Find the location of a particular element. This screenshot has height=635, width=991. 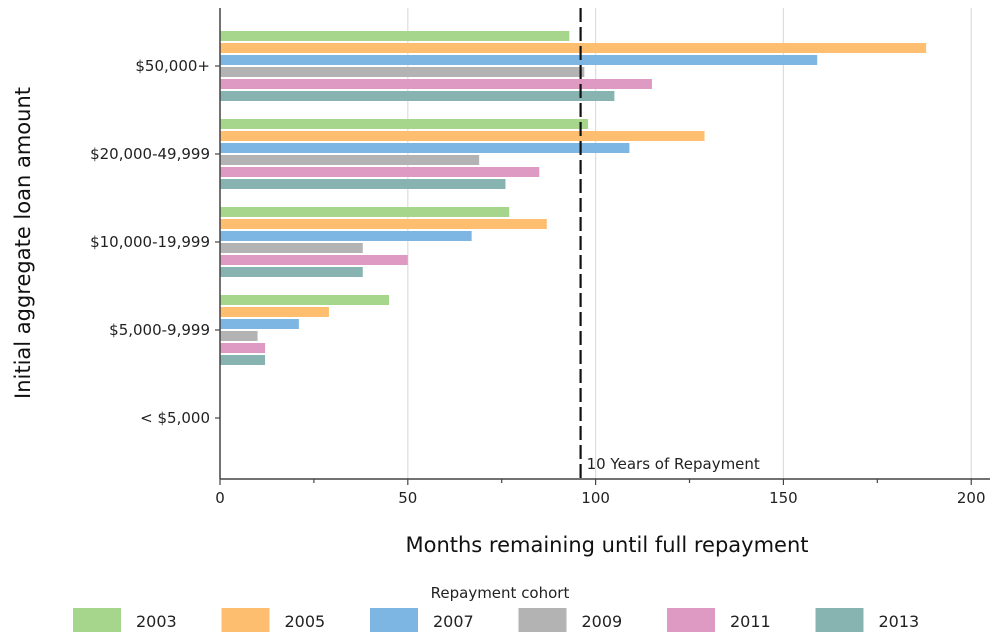

y-tick-label: $10,000-19,999 is located at coordinates (150, 242).